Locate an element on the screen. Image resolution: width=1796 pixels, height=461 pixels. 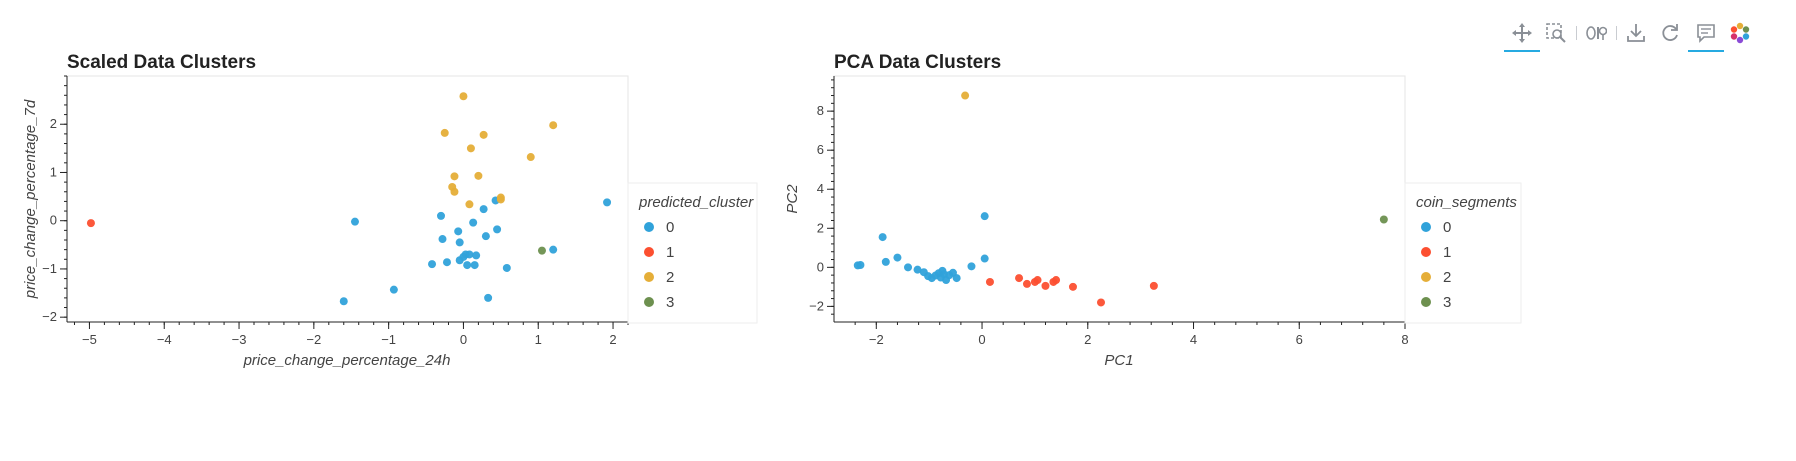
move-icon is located at coordinates (1522, 33).